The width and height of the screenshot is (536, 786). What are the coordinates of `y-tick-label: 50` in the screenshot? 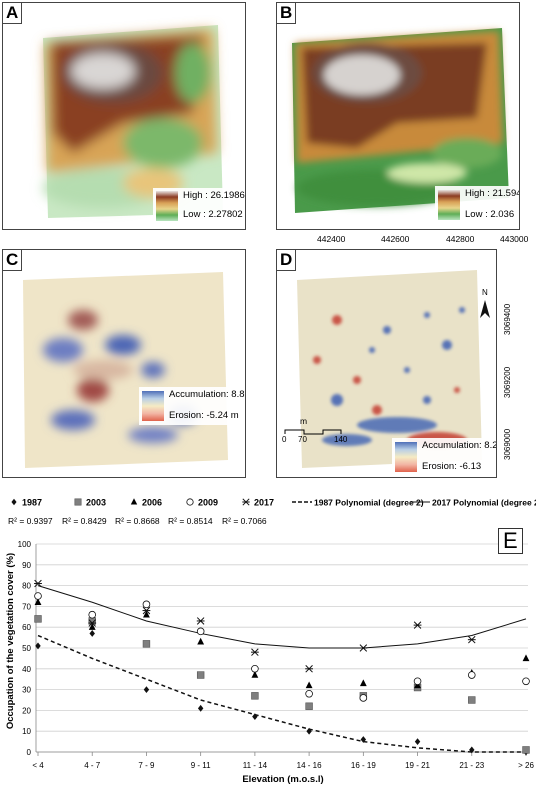 It's located at (26, 648).